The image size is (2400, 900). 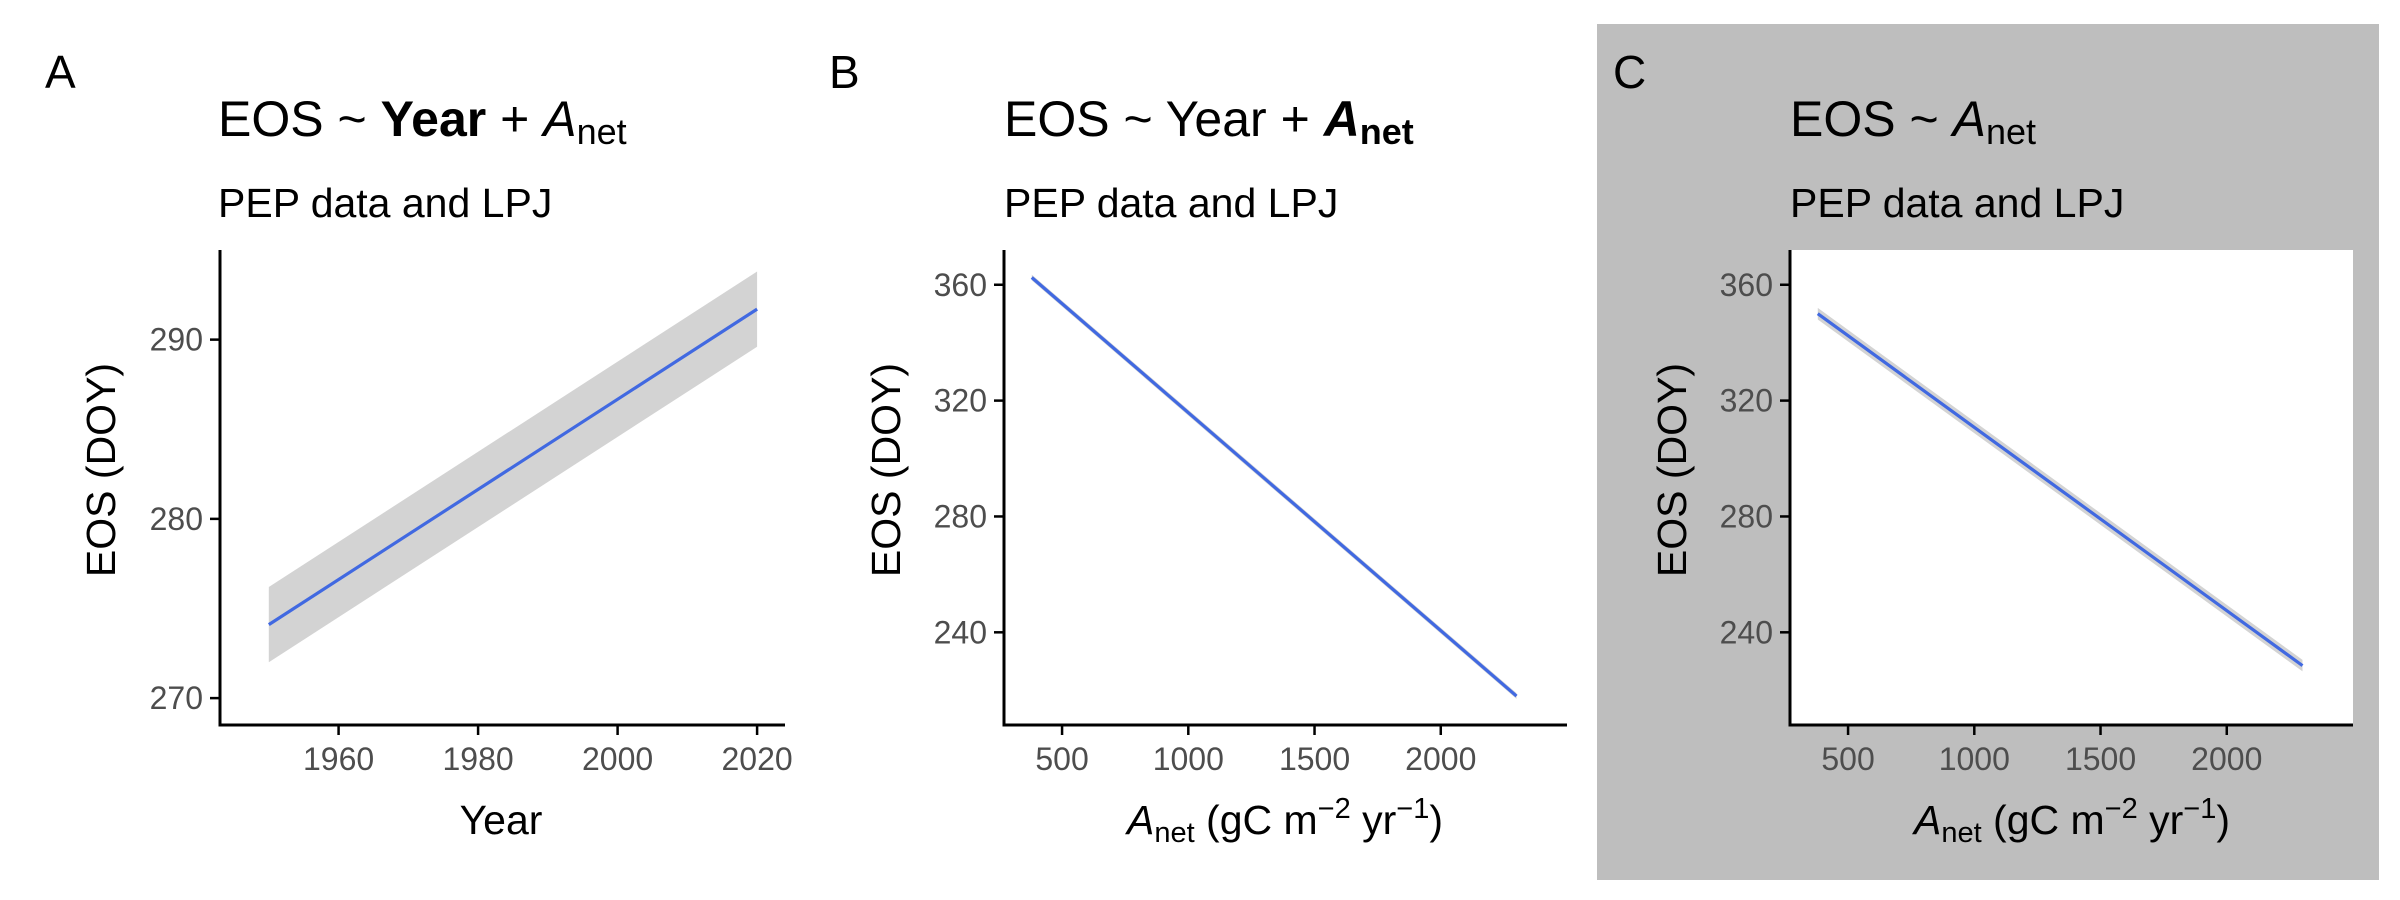 I want to click on plot-background-c, so click(x=2071, y=487).